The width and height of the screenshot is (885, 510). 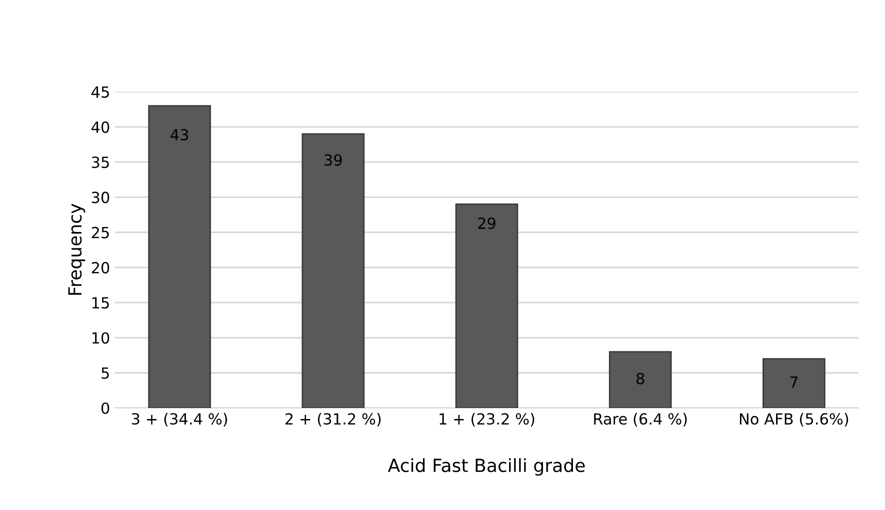 What do you see at coordinates (486, 467) in the screenshot?
I see `x-axis-title: Acid Fast Bacilli grade` at bounding box center [486, 467].